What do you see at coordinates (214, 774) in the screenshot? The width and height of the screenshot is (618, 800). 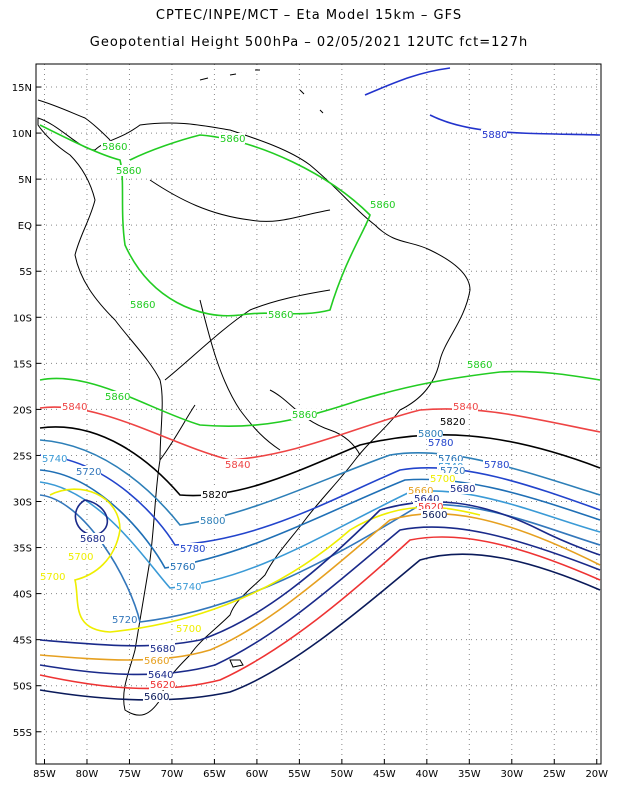 I see `lon-tick-label: 65W` at bounding box center [214, 774].